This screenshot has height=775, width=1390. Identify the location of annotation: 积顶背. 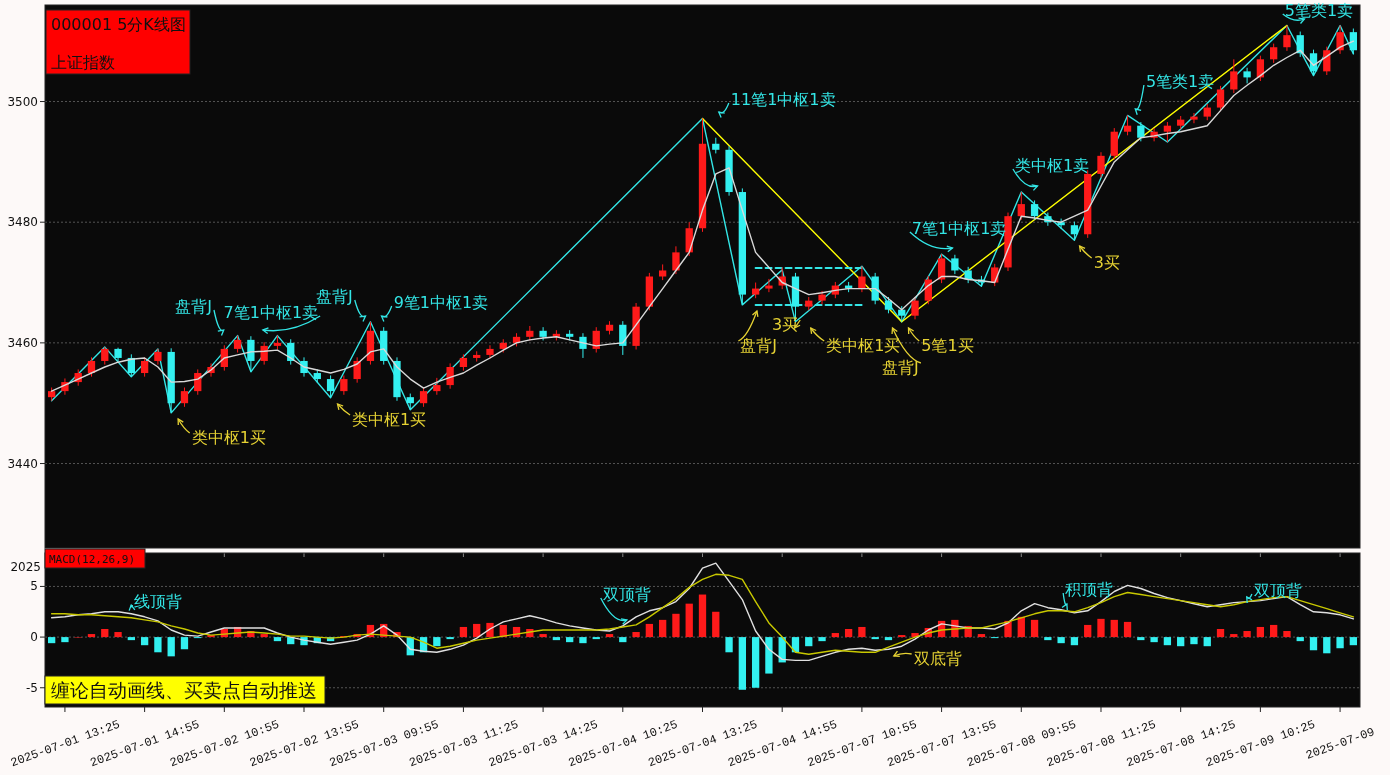
(1089, 589).